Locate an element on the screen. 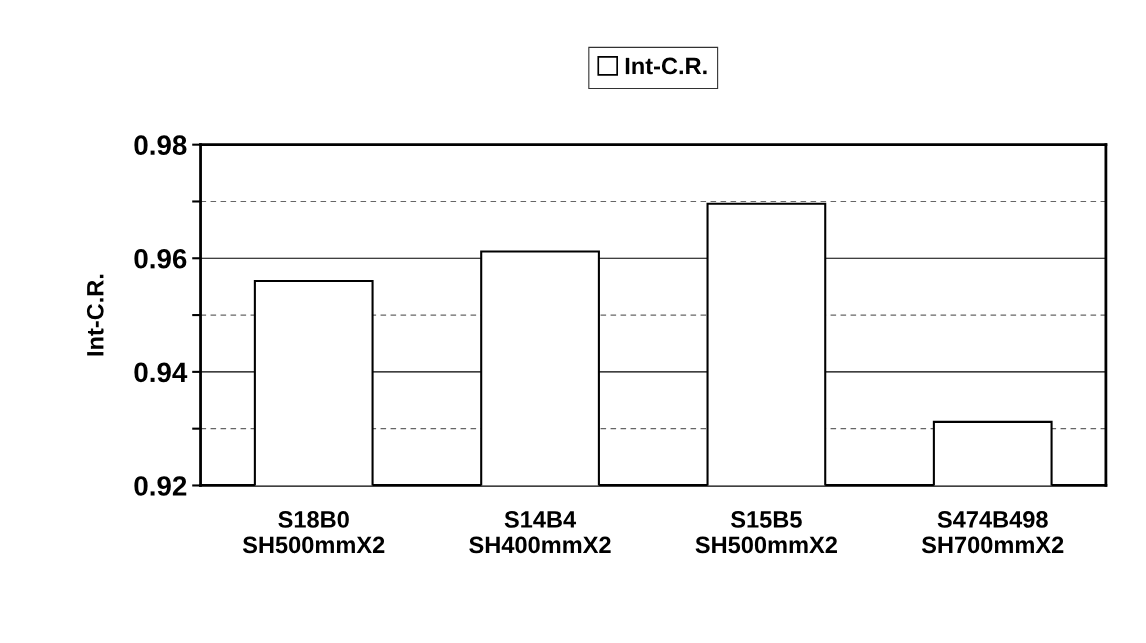  y-tick-label: 0.94 is located at coordinates (161, 372).